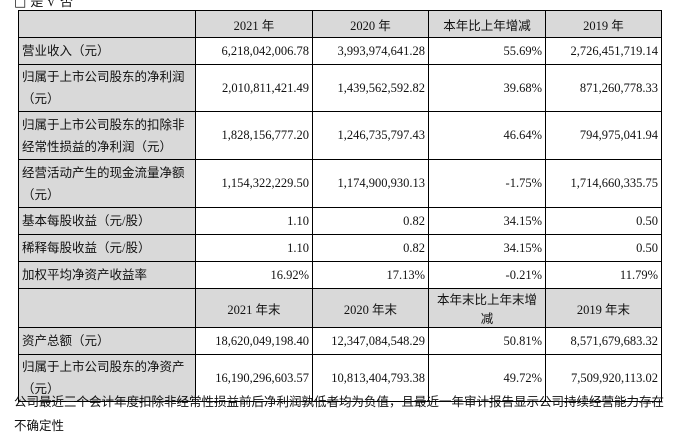  What do you see at coordinates (370, 135) in the screenshot?
I see `value-cell: 1,246,735,797.43` at bounding box center [370, 135].